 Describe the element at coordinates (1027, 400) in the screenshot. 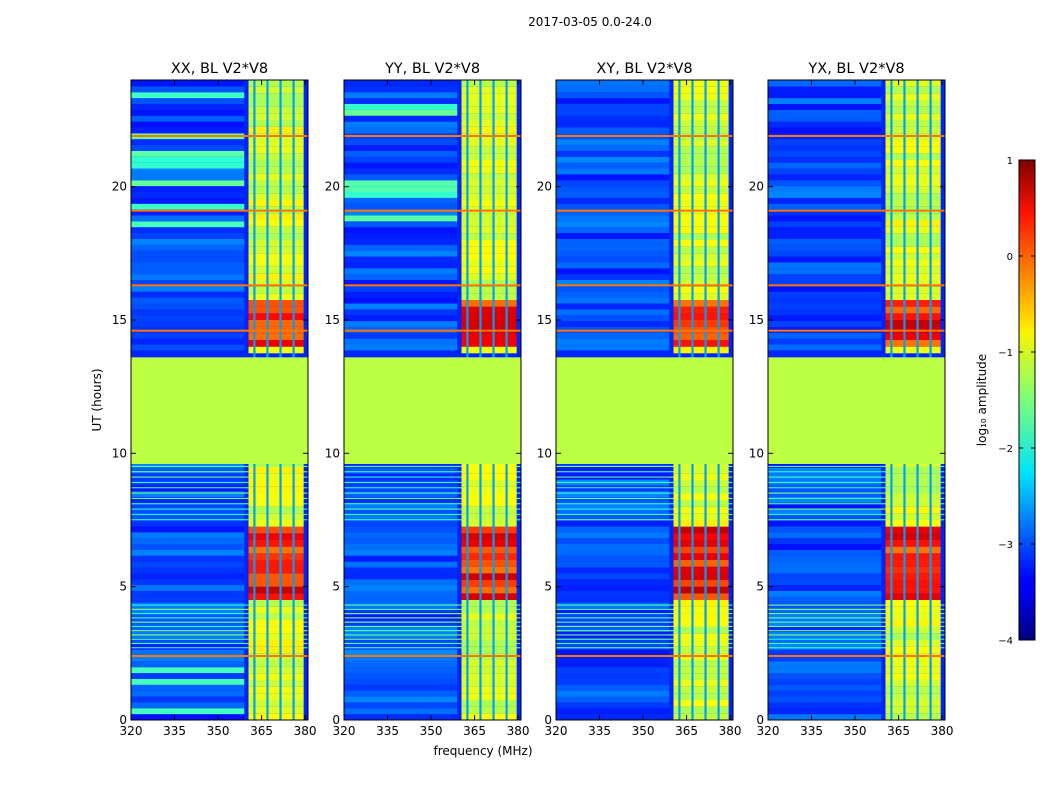

I see `colorbar-gradient` at that location.